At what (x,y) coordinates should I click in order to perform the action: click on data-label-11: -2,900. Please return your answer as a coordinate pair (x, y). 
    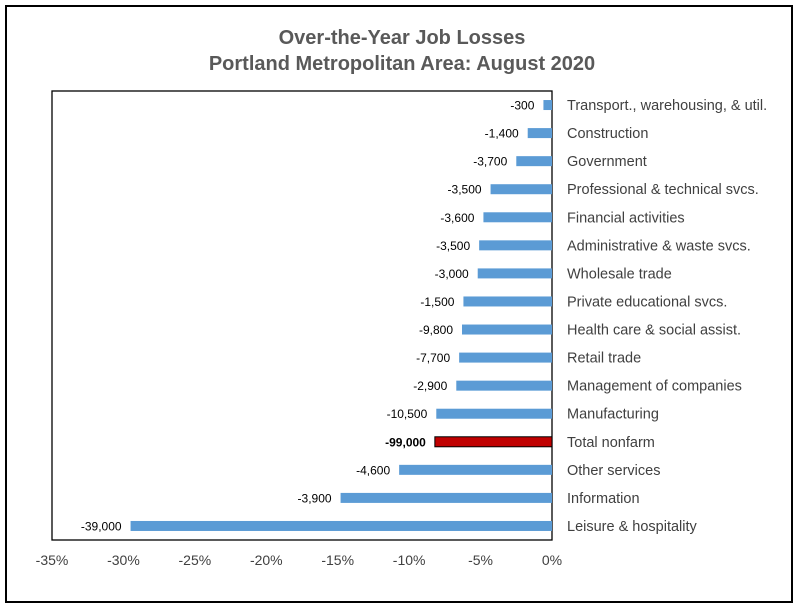
    Looking at the image, I should click on (430, 386).